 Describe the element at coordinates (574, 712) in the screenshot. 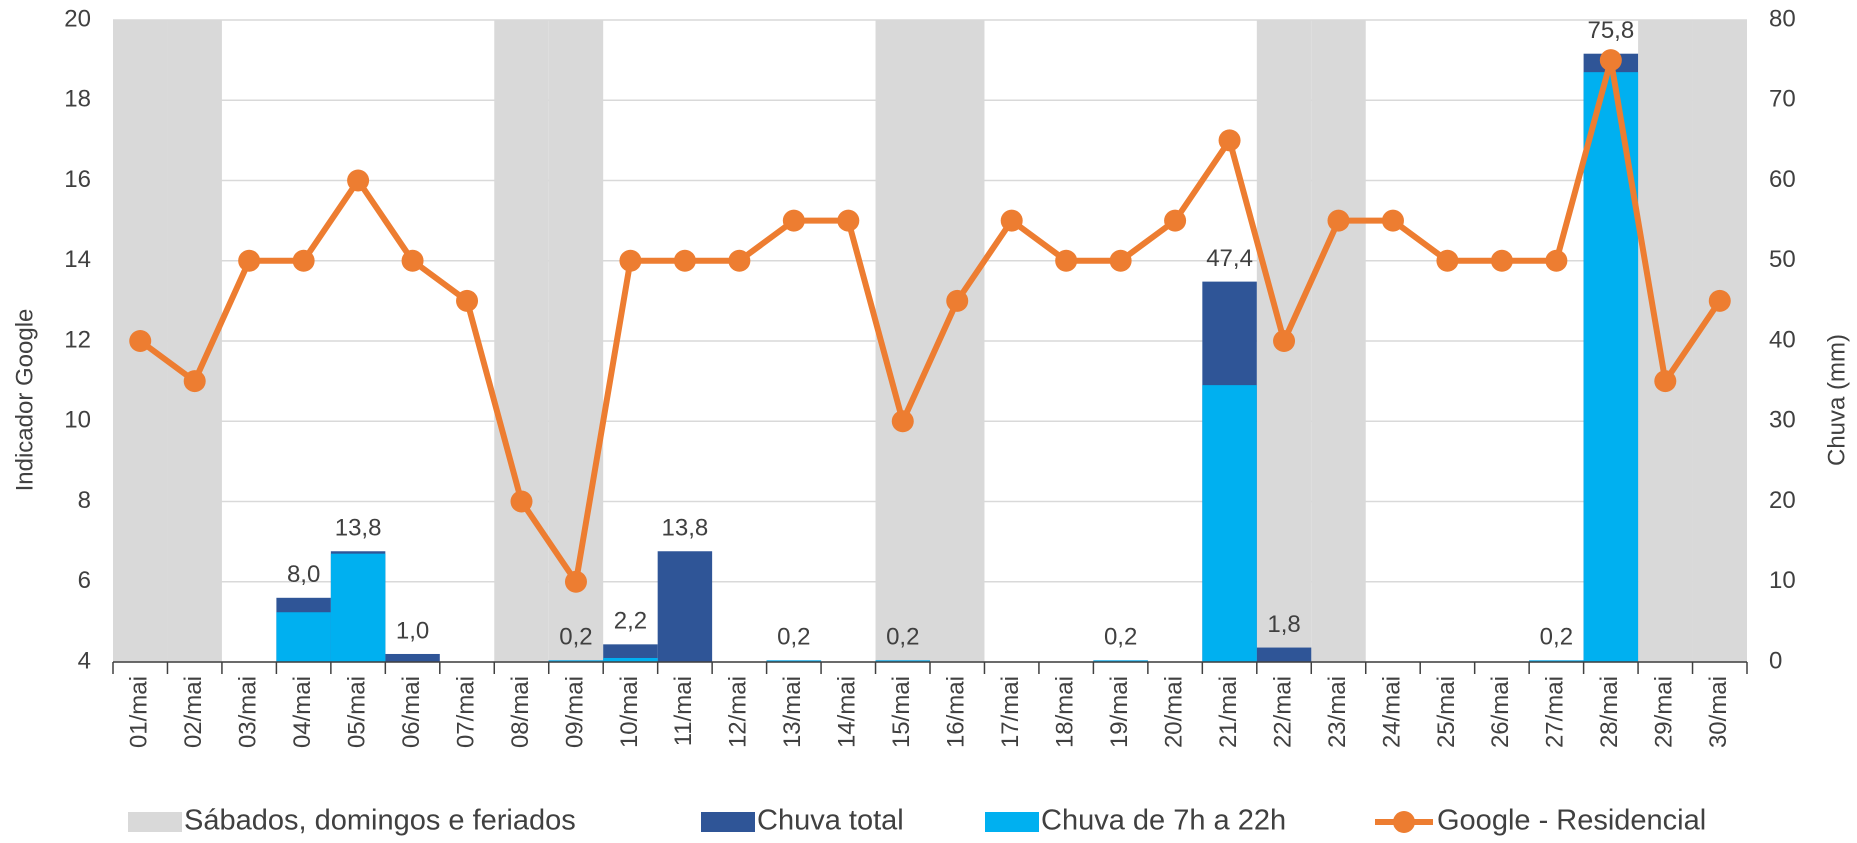

I see `x-tick-label: 09/mai` at that location.